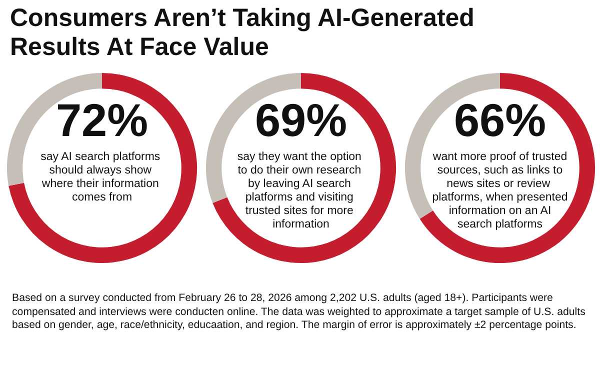 The height and width of the screenshot is (375, 600). Describe the element at coordinates (500, 120) in the screenshot. I see `data-label: 66%` at that location.